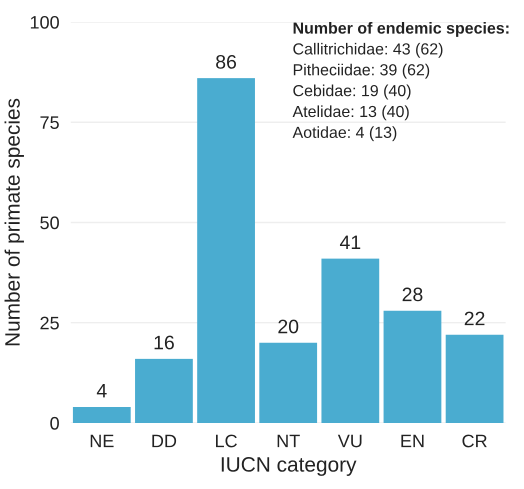 The height and width of the screenshot is (489, 524). What do you see at coordinates (289, 441) in the screenshot?
I see `x-tick-label: NT` at bounding box center [289, 441].